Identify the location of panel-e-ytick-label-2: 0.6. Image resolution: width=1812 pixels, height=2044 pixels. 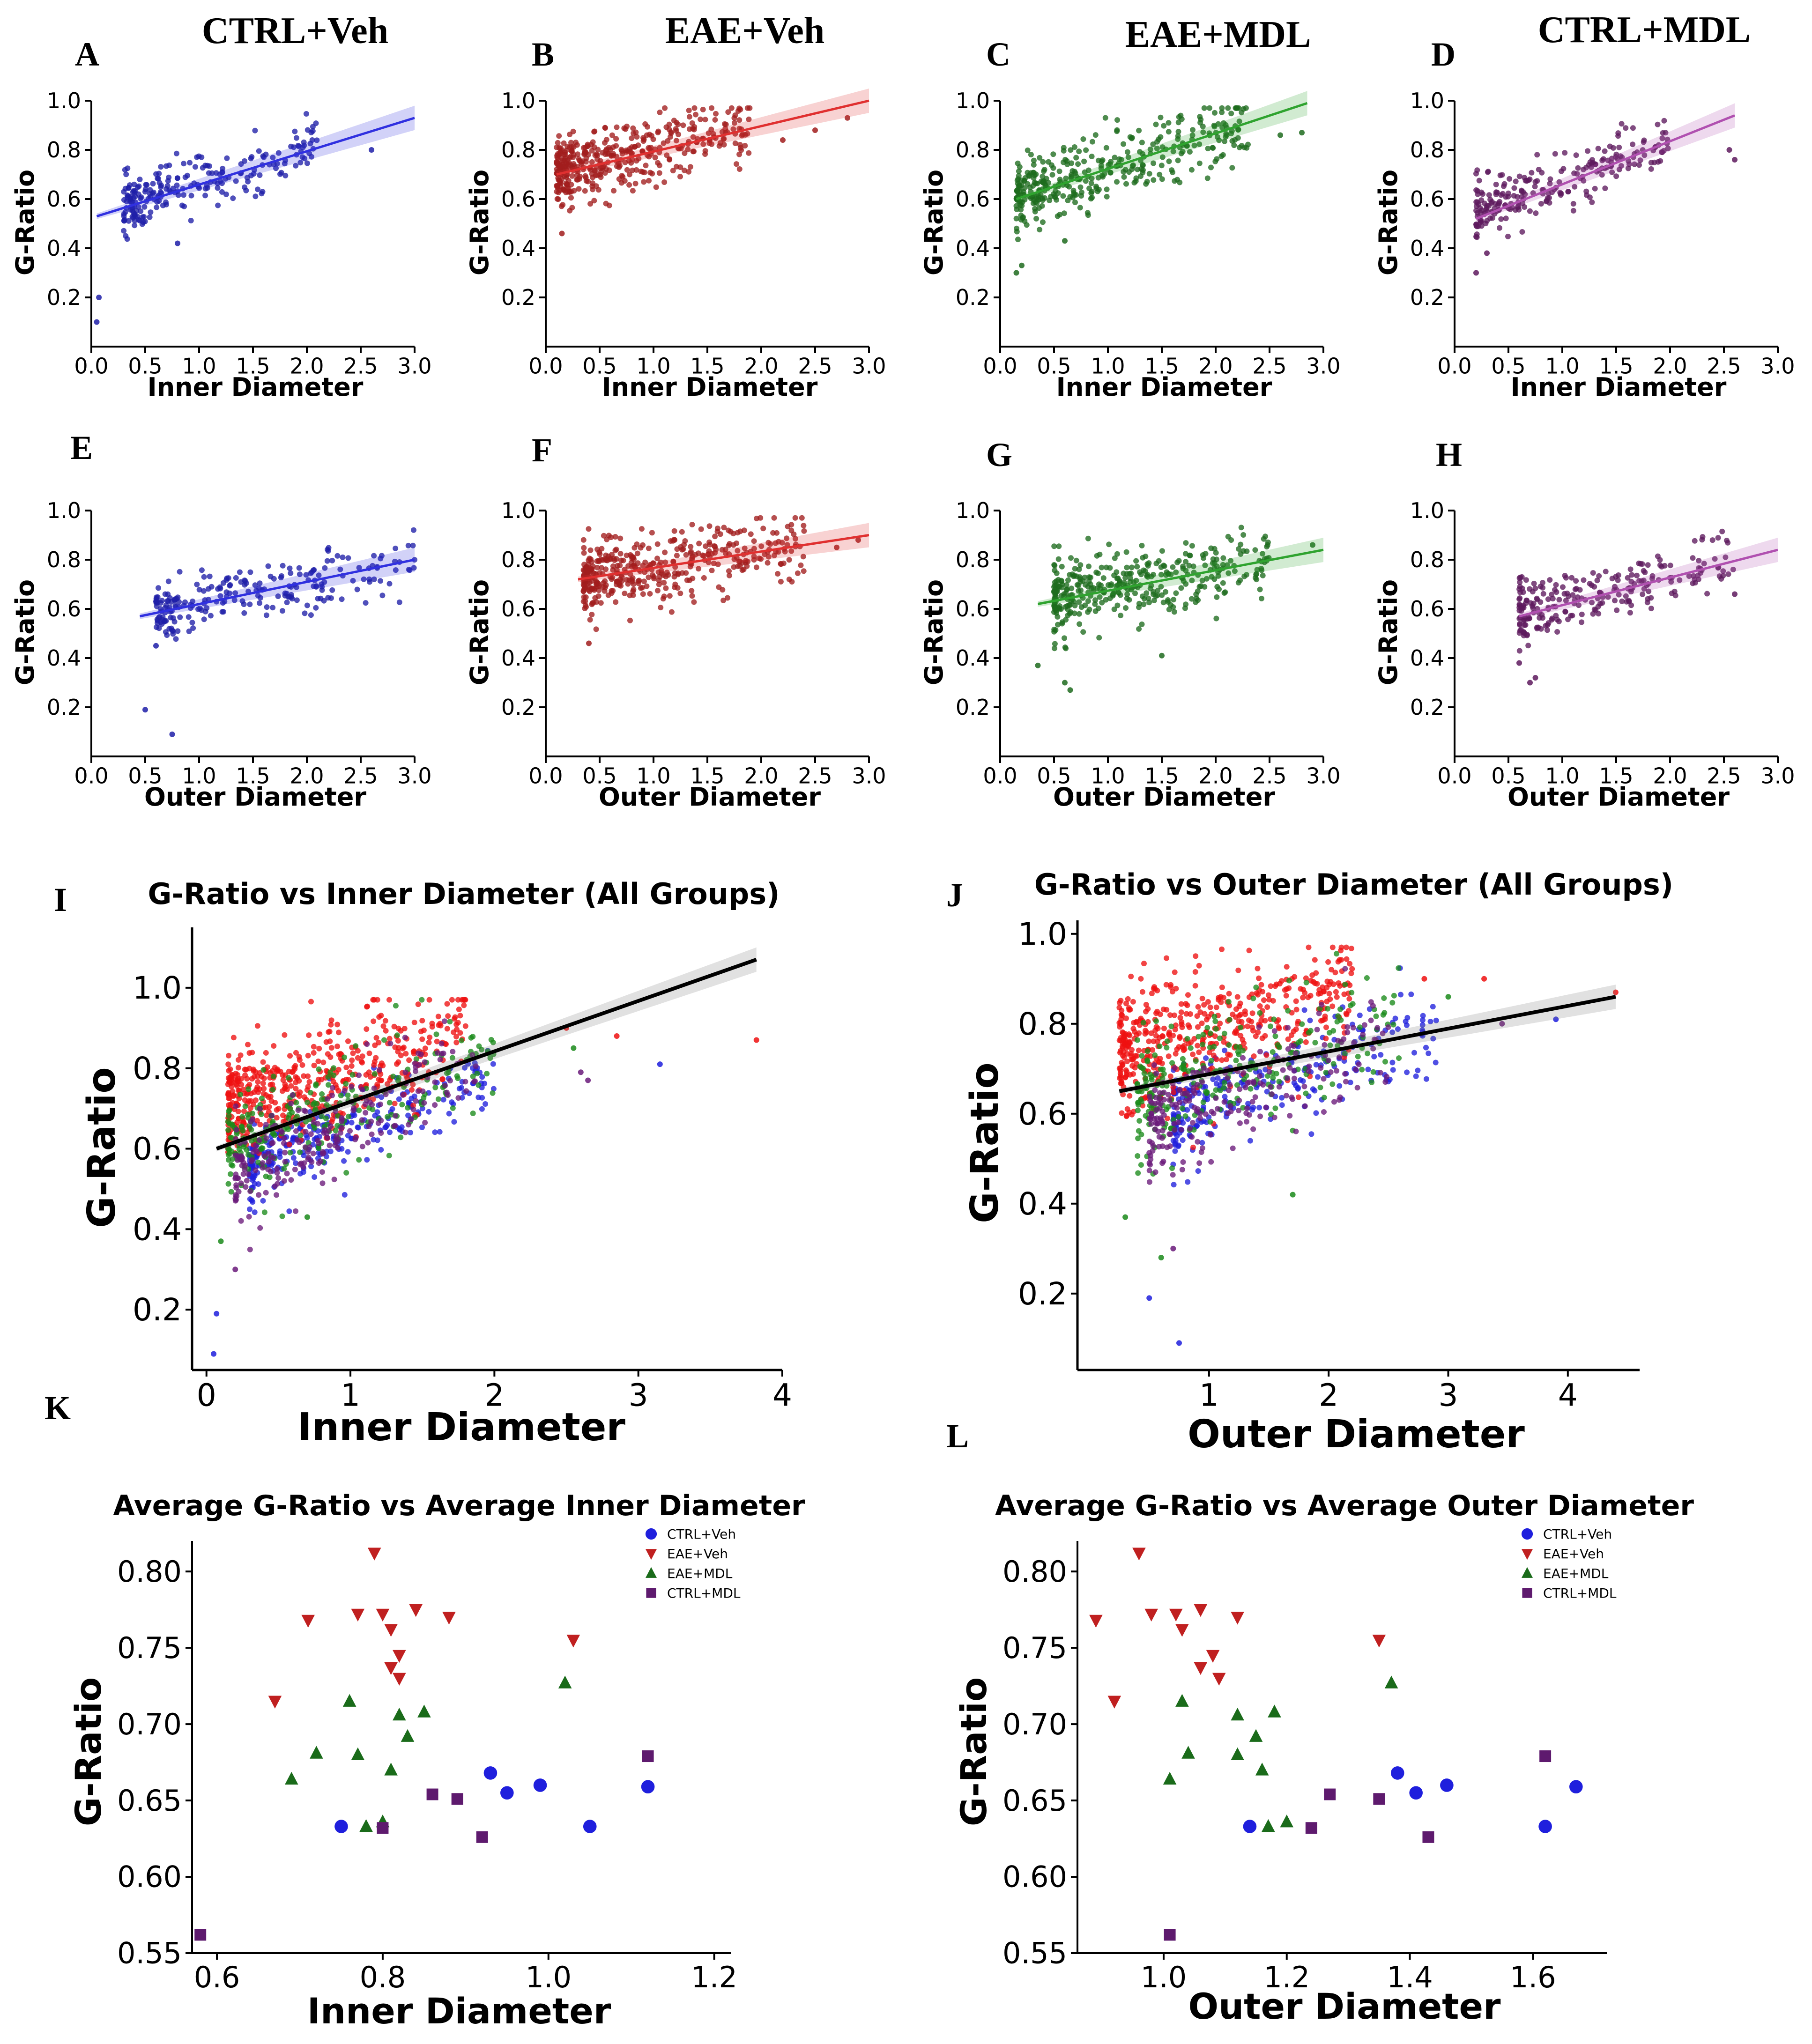
(64, 609).